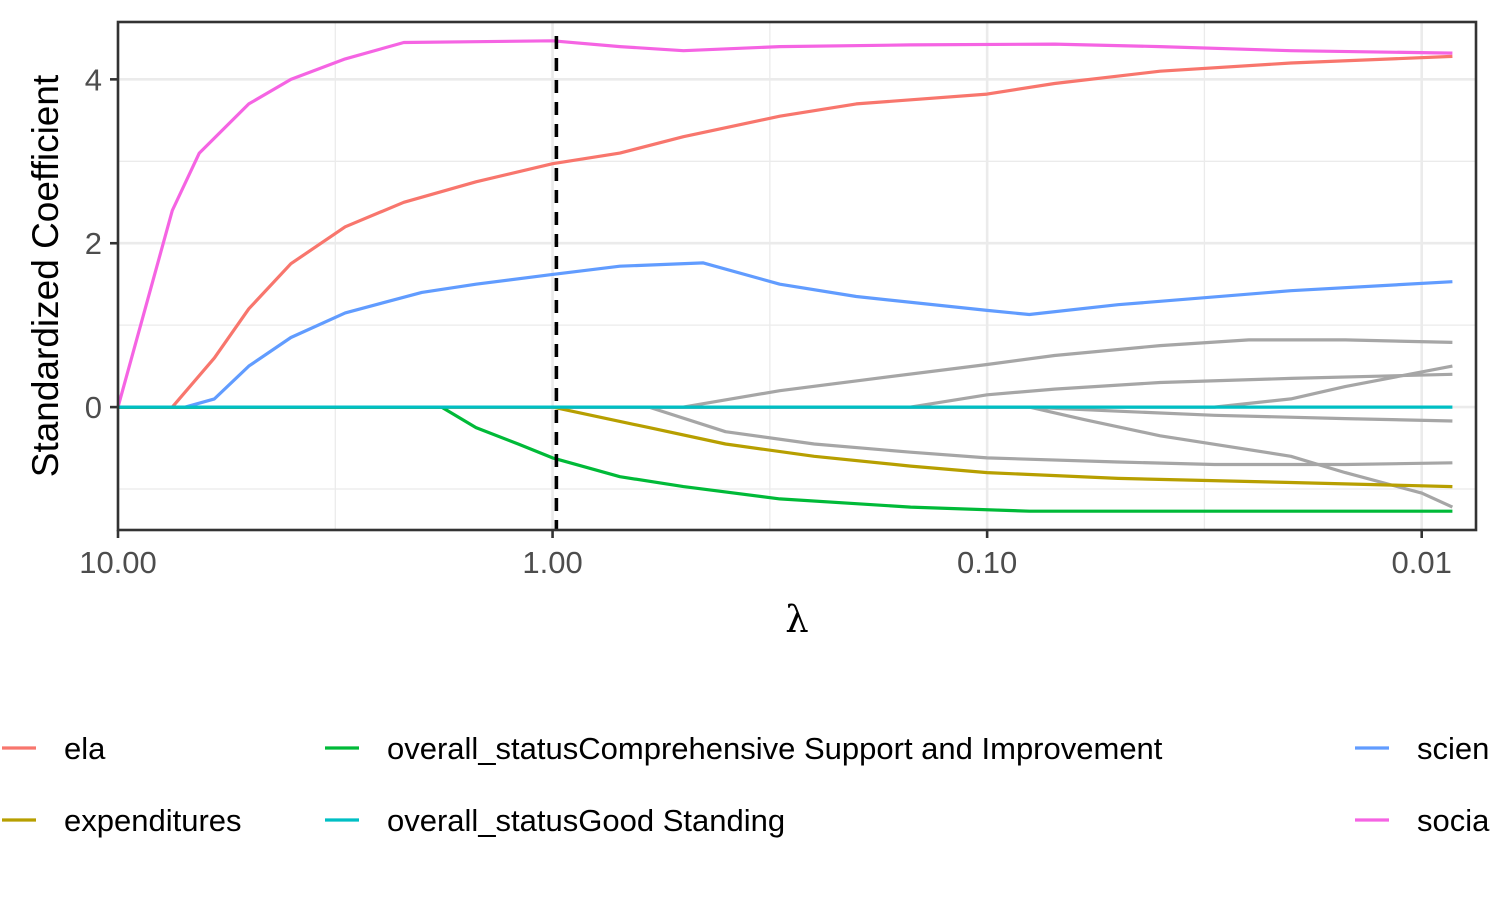 Image resolution: width=1500 pixels, height=900 pixels. Describe the element at coordinates (1453, 820) in the screenshot. I see `legend-label: socia` at that location.